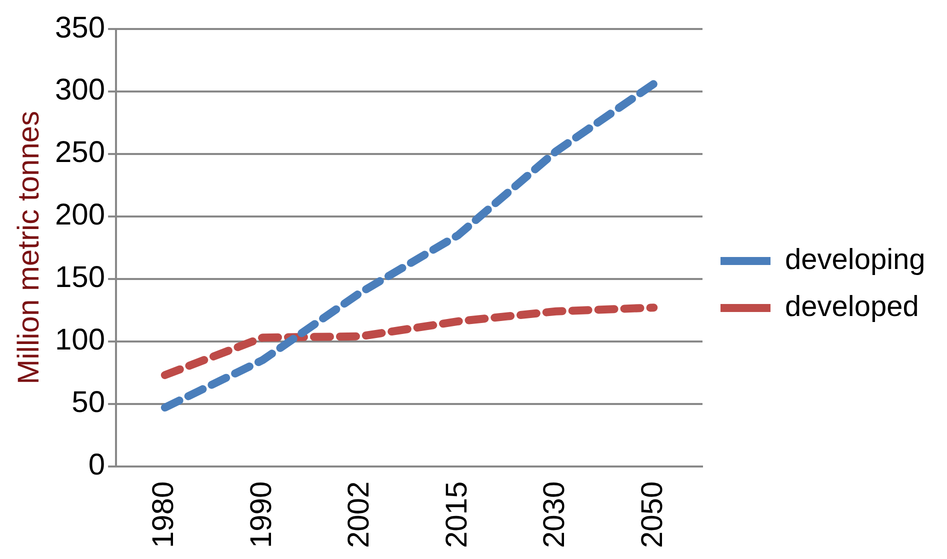  I want to click on legend-label: developed, so click(852, 307).